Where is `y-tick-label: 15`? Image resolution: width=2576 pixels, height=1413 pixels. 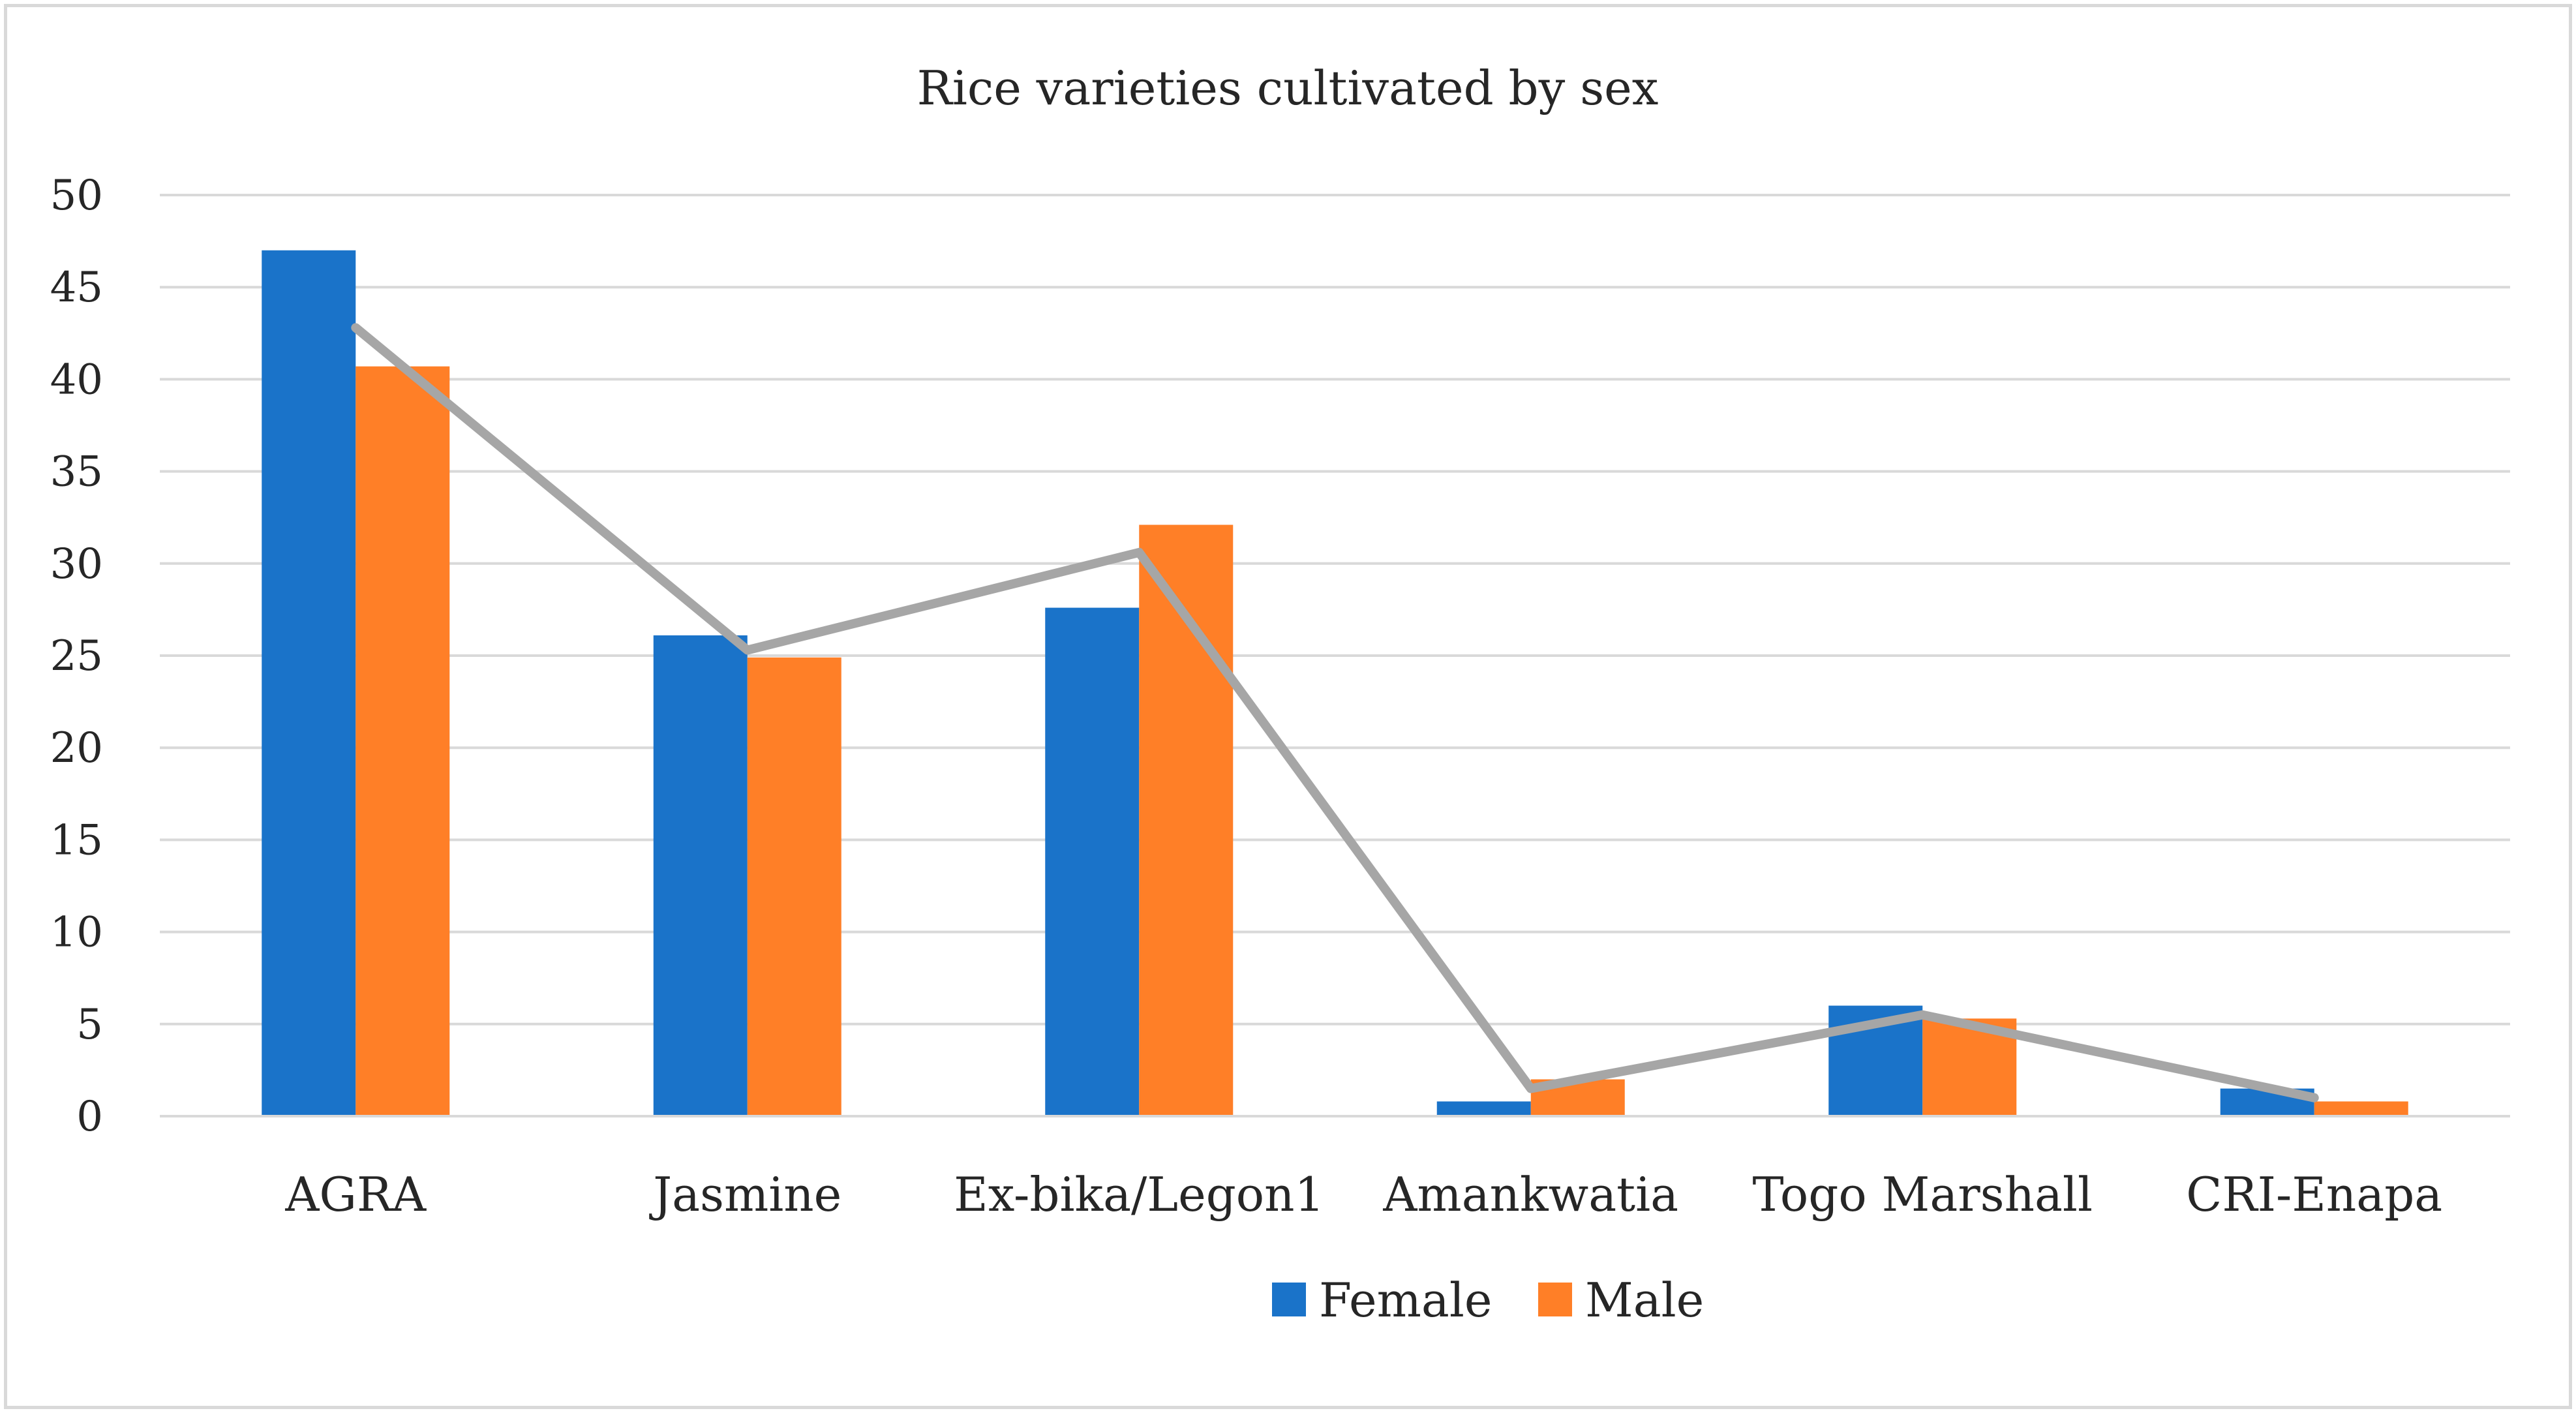
y-tick-label: 15 is located at coordinates (77, 840).